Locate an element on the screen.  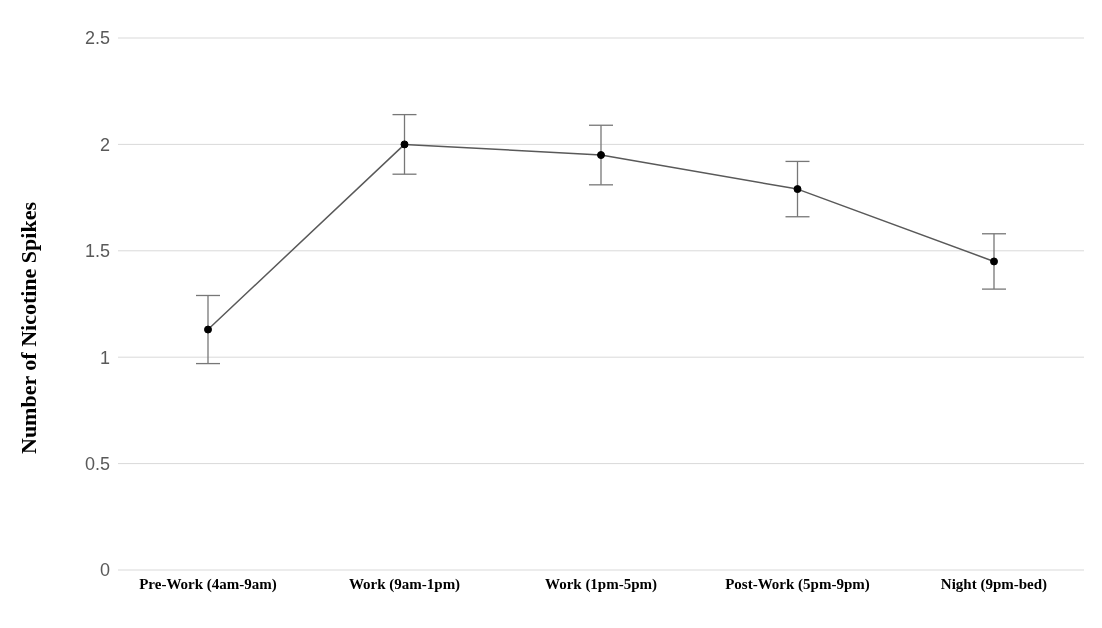
y-tick-label: 2 is located at coordinates (104, 144).